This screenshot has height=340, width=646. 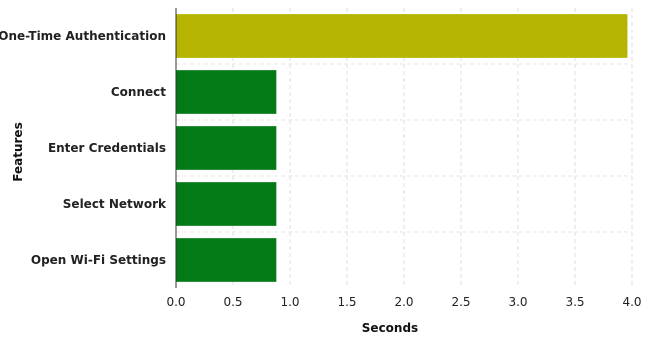 What do you see at coordinates (232, 302) in the screenshot?
I see `x-tick-label: 0.5` at bounding box center [232, 302].